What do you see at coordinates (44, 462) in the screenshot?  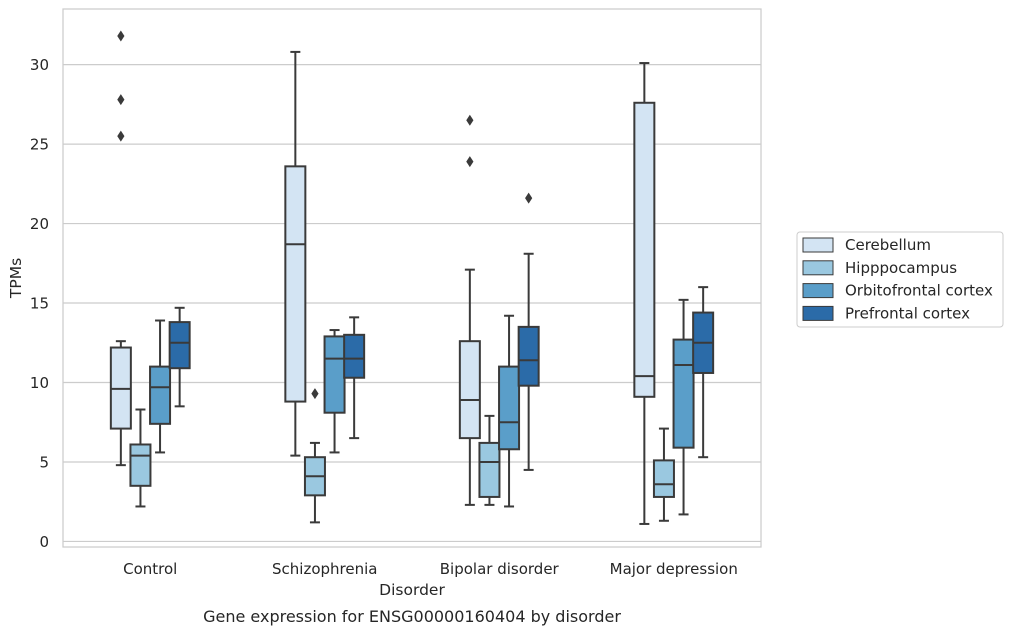 I see `y-tick-label: 5` at bounding box center [44, 462].